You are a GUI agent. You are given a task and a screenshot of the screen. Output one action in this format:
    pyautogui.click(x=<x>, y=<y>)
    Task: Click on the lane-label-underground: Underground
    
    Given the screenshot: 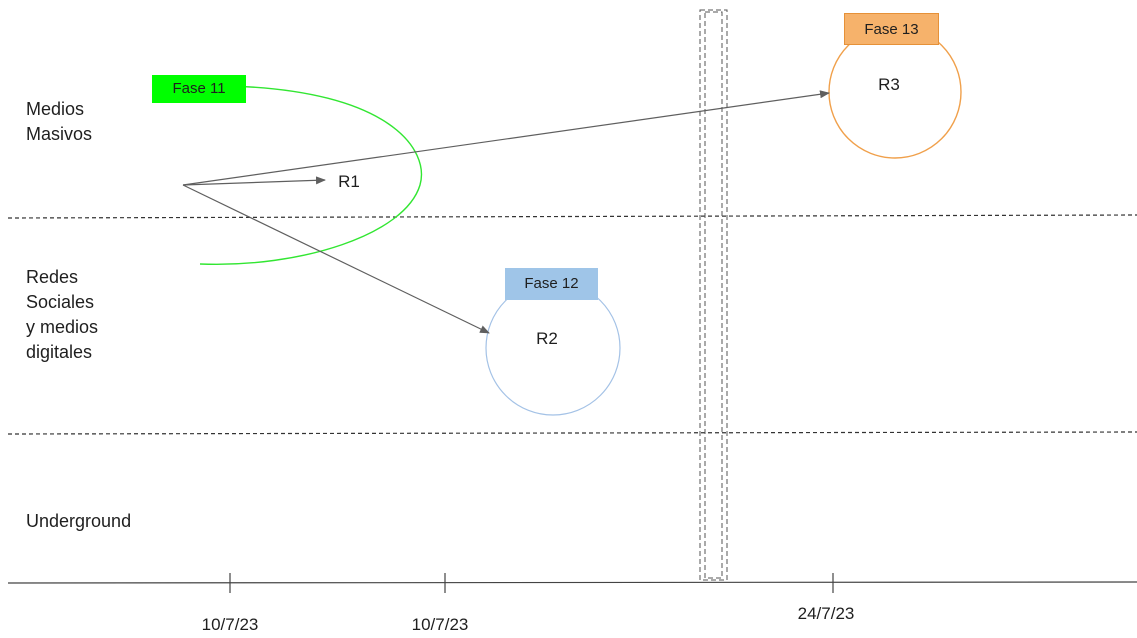 What is the action you would take?
    pyautogui.click(x=79, y=521)
    